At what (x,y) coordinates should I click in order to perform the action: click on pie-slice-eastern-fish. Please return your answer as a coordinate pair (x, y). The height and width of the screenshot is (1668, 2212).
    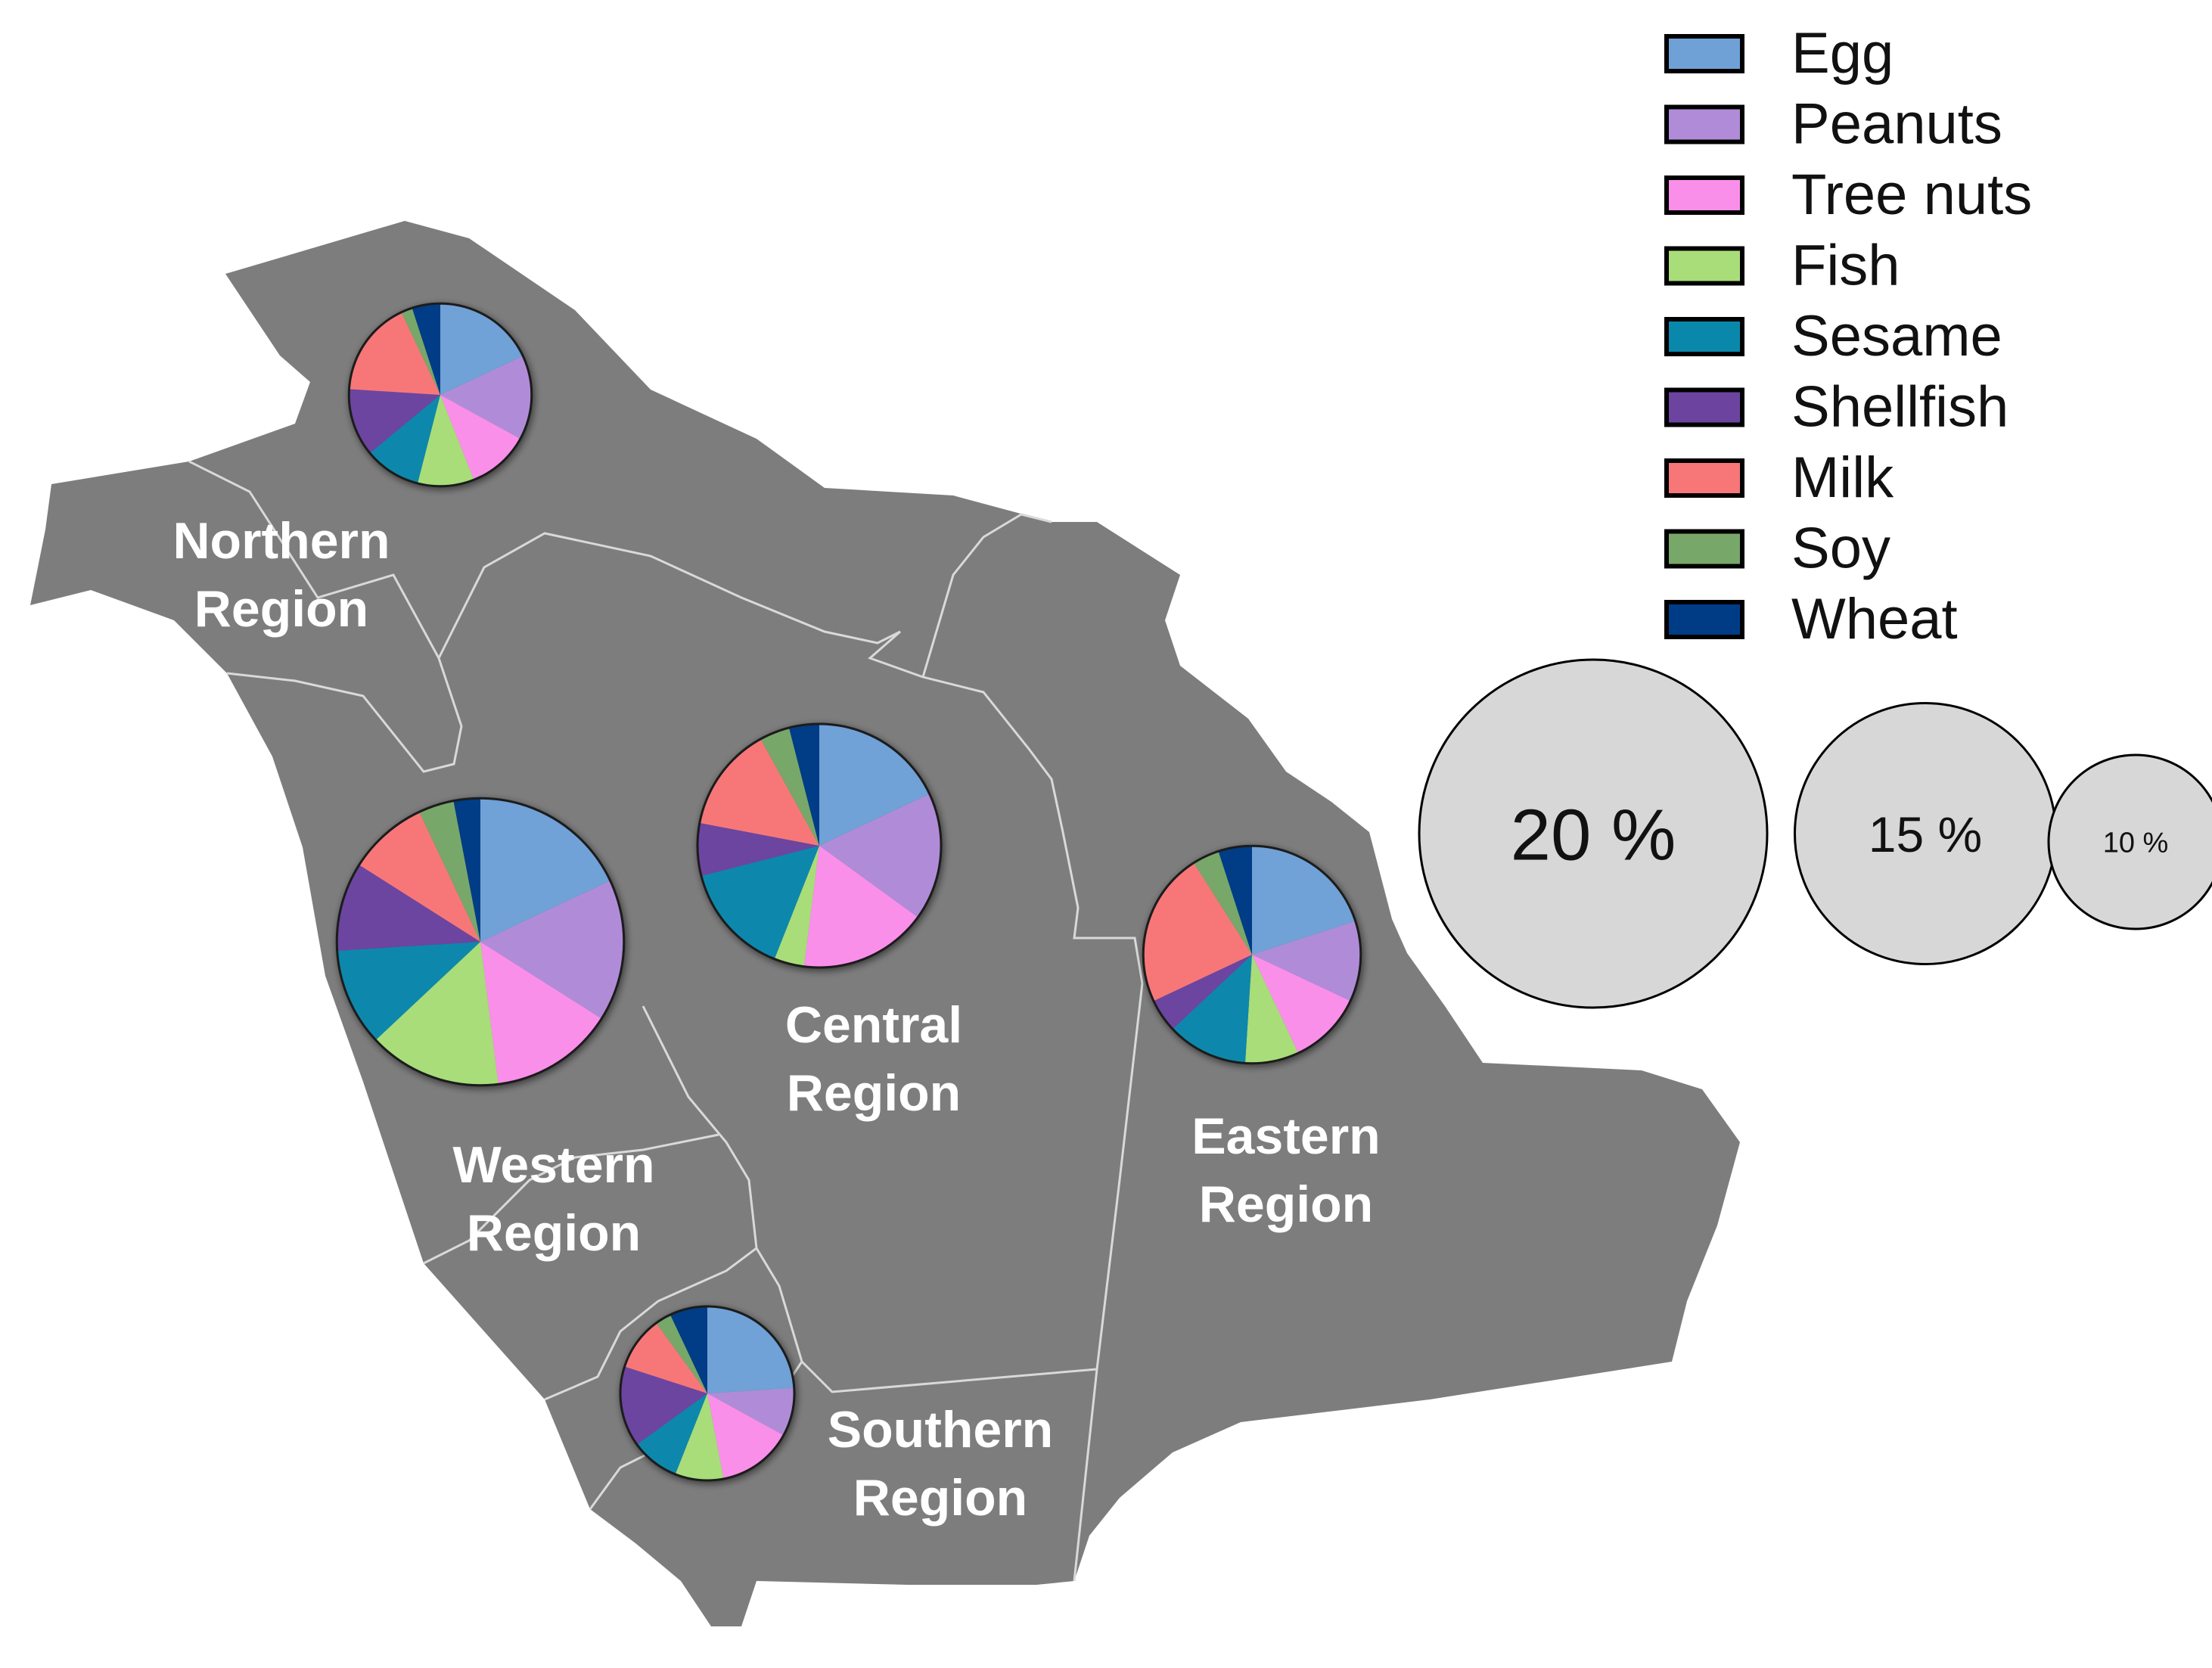
    Looking at the image, I should click on (1271, 1010).